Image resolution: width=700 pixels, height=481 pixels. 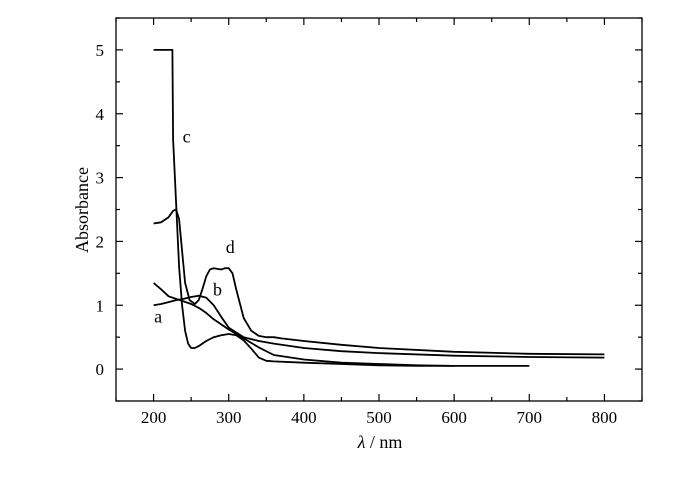 I want to click on x-tick-label: 300, so click(x=229, y=417).